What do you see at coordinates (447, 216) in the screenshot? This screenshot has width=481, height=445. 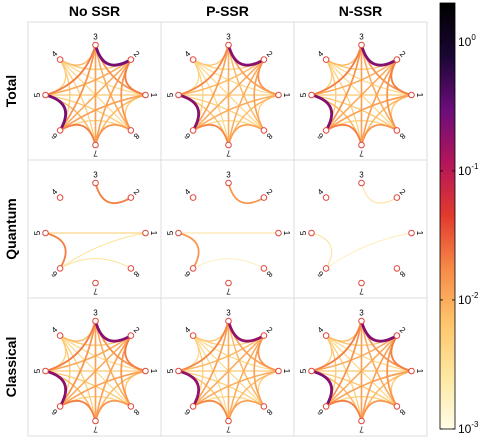 I see `colorbar-bar` at bounding box center [447, 216].